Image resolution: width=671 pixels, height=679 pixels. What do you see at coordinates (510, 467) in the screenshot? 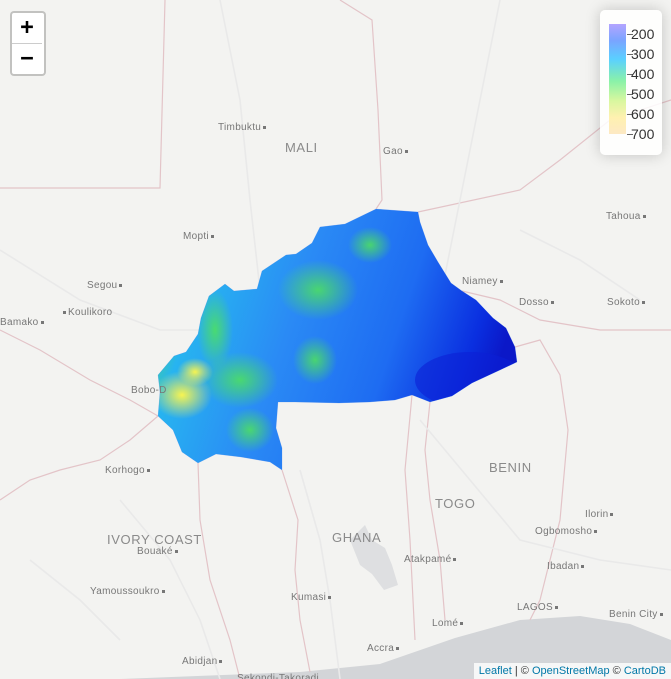
I see `country-label-benin: BENIN` at bounding box center [510, 467].